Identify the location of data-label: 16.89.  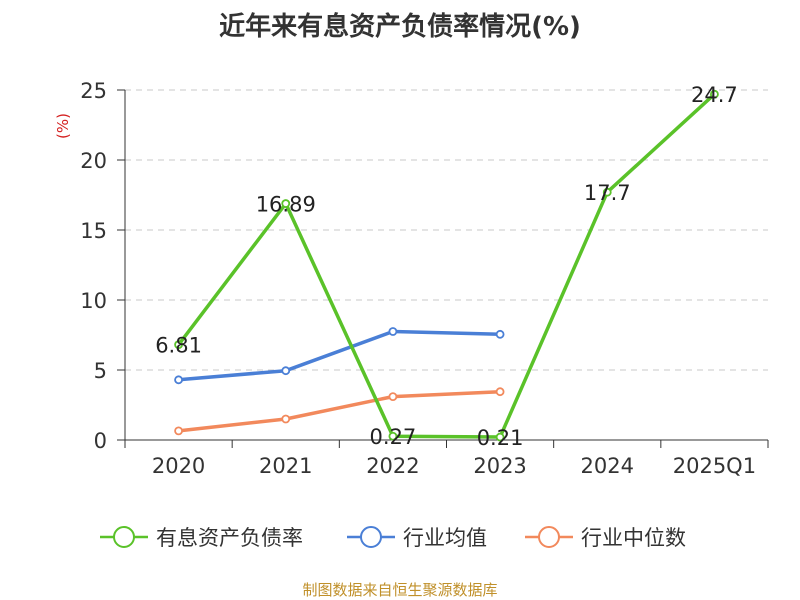
(286, 205).